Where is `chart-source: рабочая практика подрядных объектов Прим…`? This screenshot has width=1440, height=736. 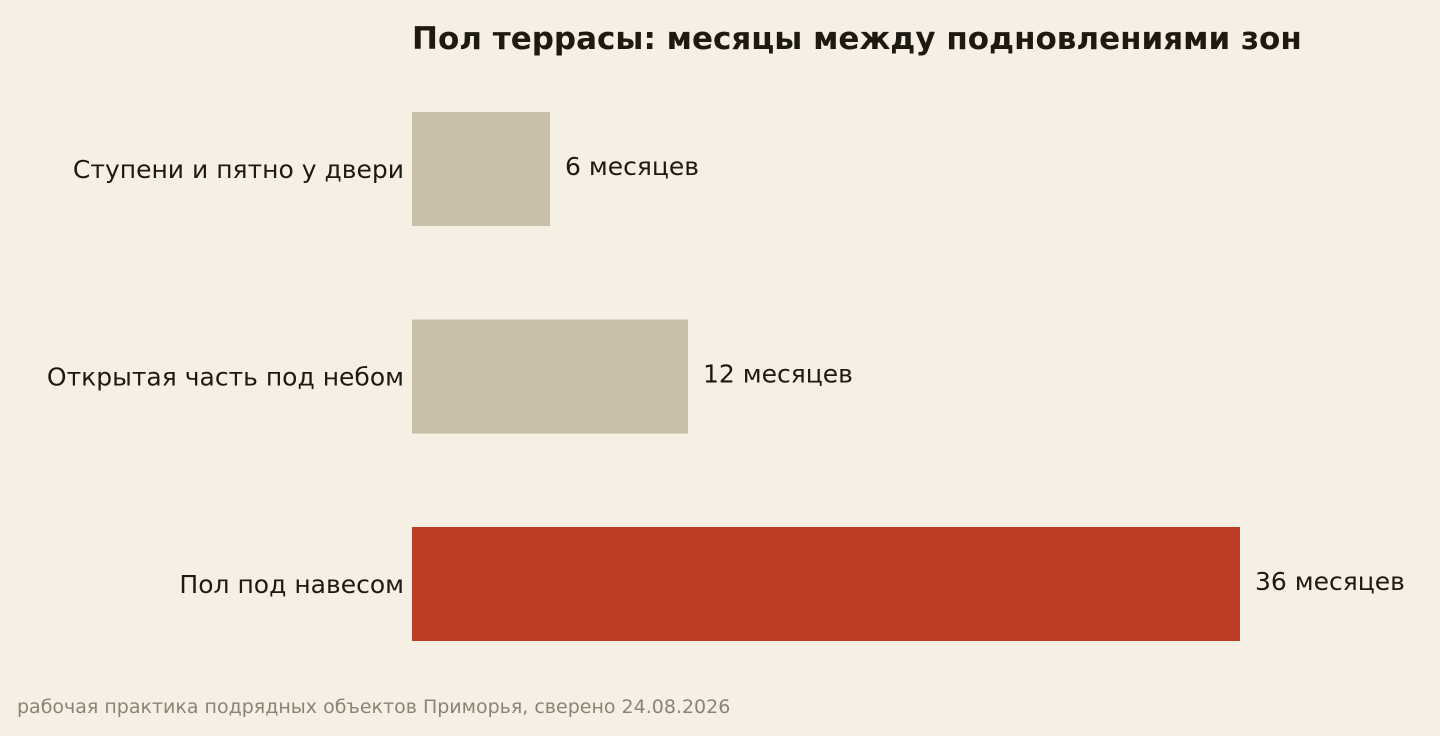 chart-source: рабочая практика подрядных объектов Прим… is located at coordinates (374, 707).